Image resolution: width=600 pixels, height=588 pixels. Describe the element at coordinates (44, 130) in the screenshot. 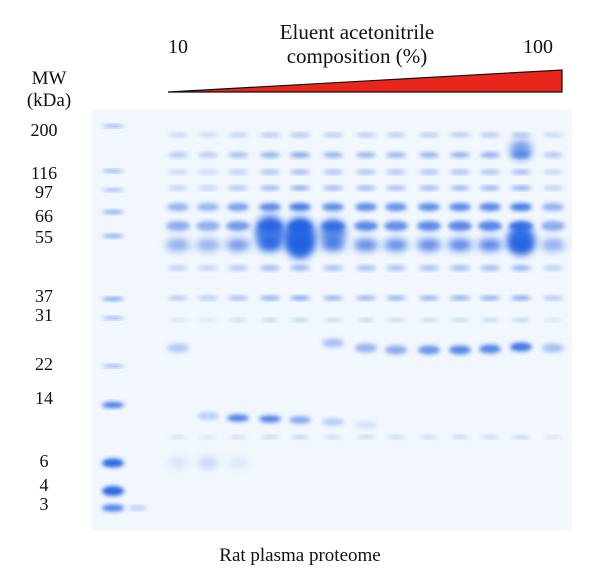

I see `mw-marker-label: 200` at that location.